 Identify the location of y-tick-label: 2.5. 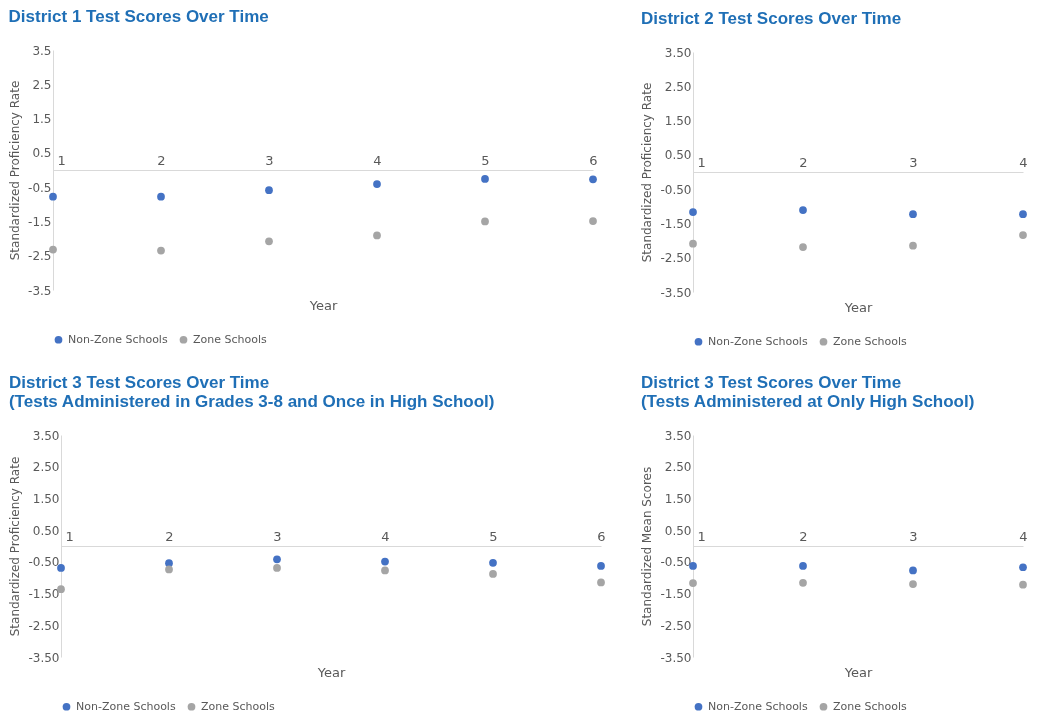
(42, 84).